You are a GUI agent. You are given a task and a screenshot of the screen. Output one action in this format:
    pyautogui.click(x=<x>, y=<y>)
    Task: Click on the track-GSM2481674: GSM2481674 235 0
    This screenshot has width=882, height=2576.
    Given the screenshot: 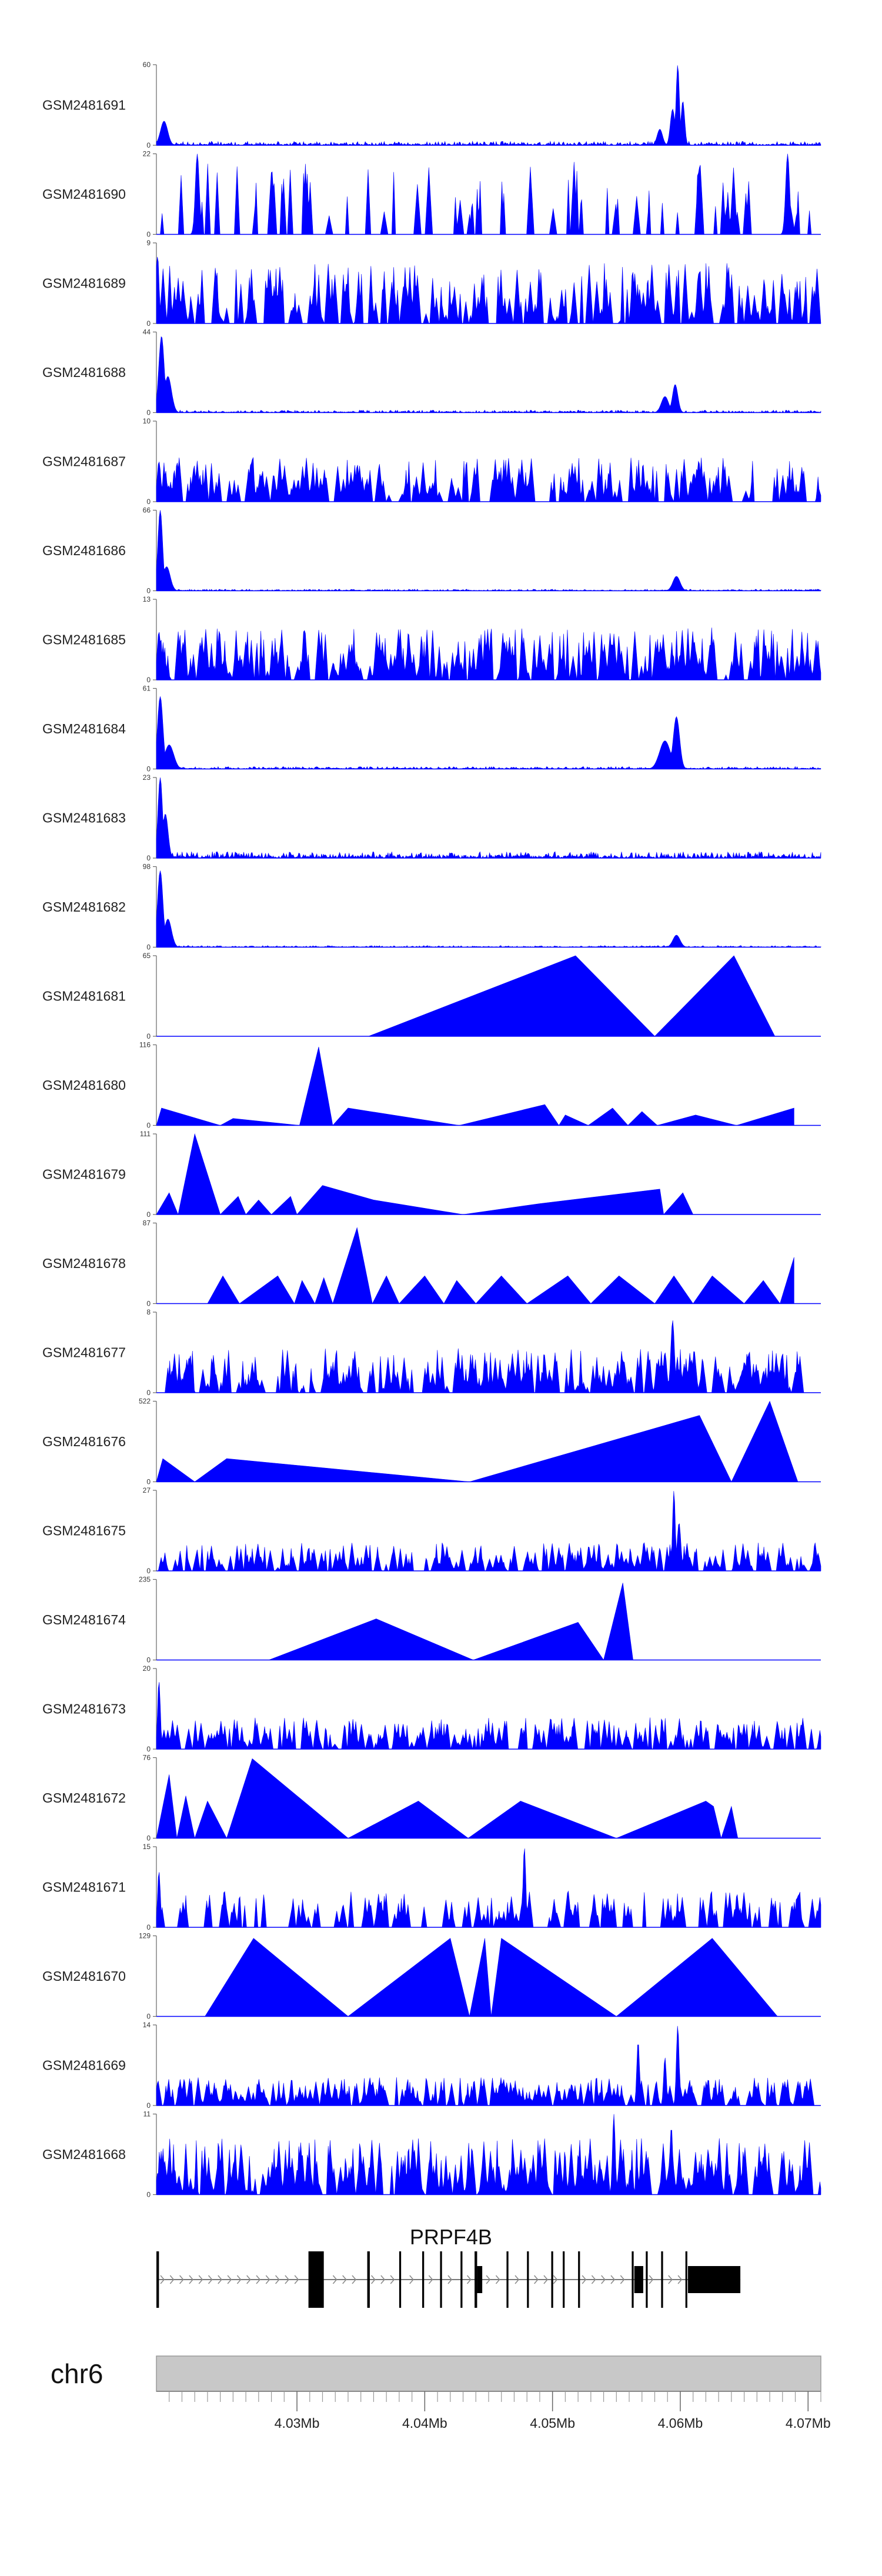 What is the action you would take?
    pyautogui.click(x=431, y=1620)
    